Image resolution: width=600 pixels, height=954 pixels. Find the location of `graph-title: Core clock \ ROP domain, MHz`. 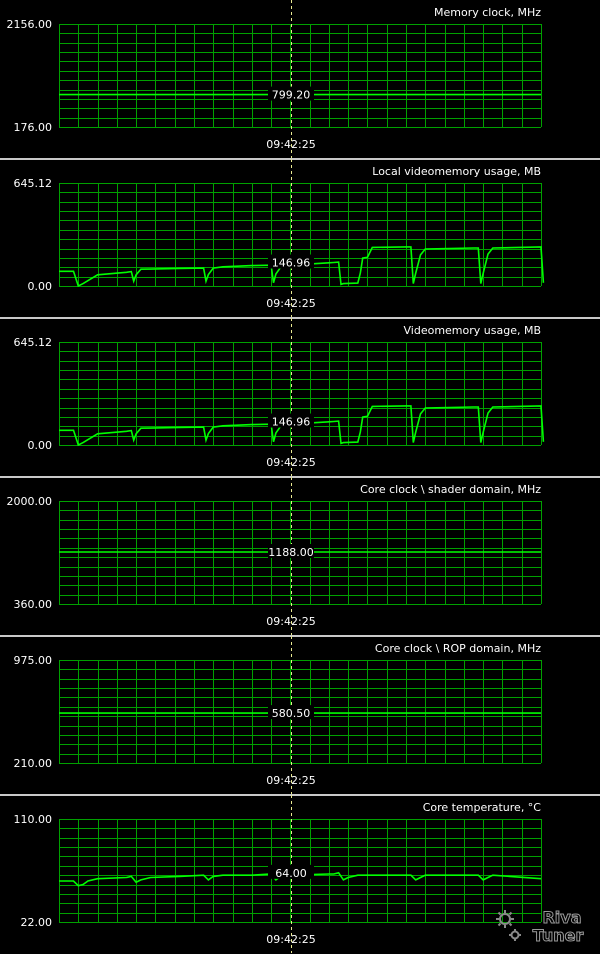

graph-title: Core clock \ ROP domain, MHz is located at coordinates (458, 648).